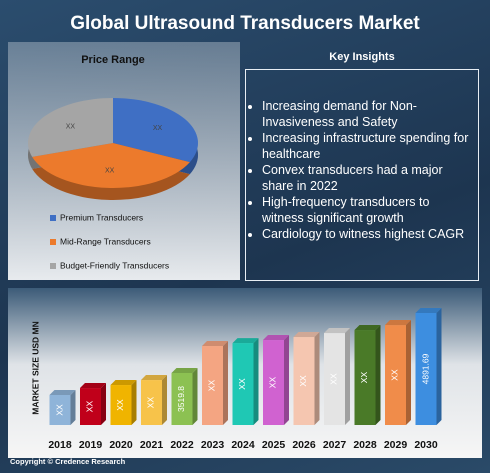  I want to click on pie-title: Price Range, so click(113, 60).